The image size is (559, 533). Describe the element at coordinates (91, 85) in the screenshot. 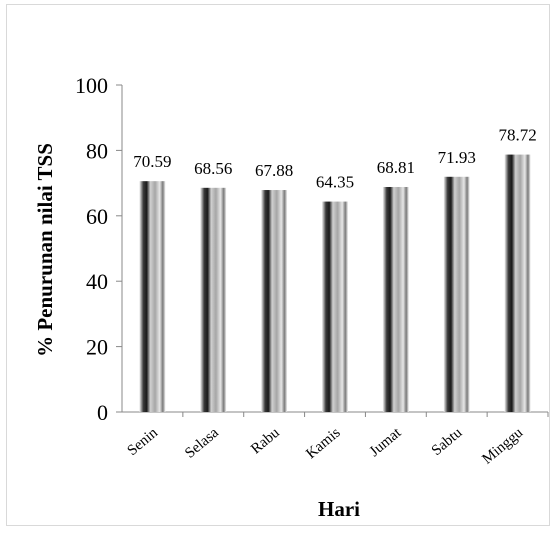

I see `y-tick-label: 100` at that location.